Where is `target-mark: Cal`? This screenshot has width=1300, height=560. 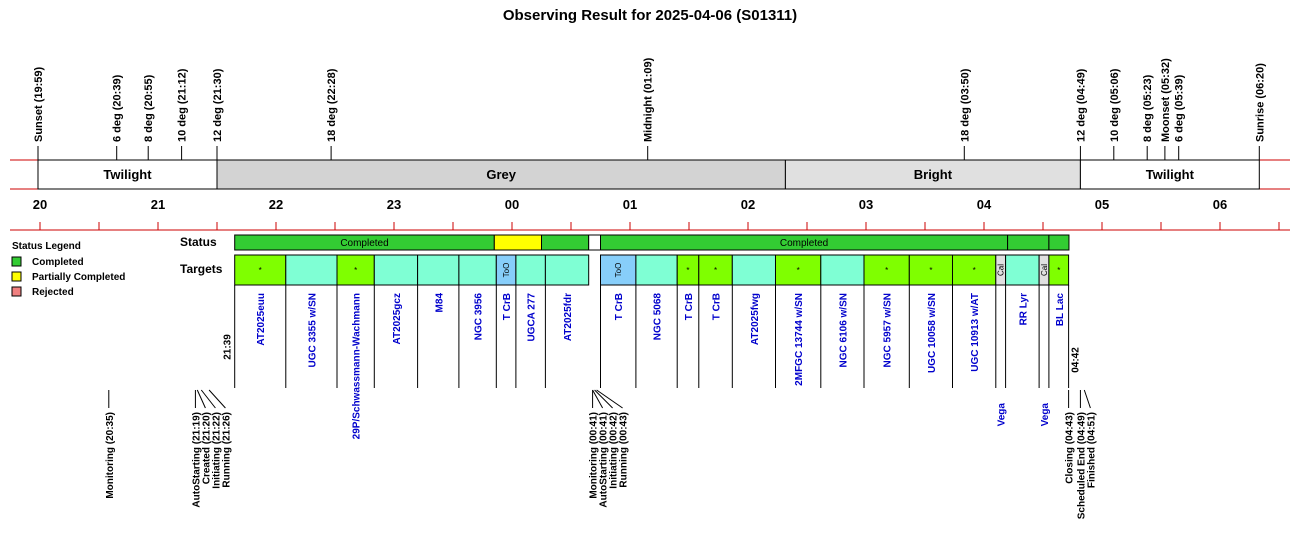 target-mark: Cal is located at coordinates (1044, 270).